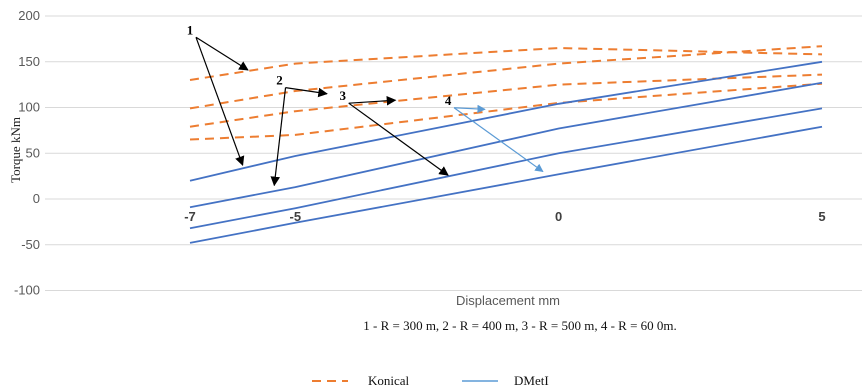 The width and height of the screenshot is (864, 389). Describe the element at coordinates (15, 150) in the screenshot. I see `y-axis-label: Torque kNm` at that location.